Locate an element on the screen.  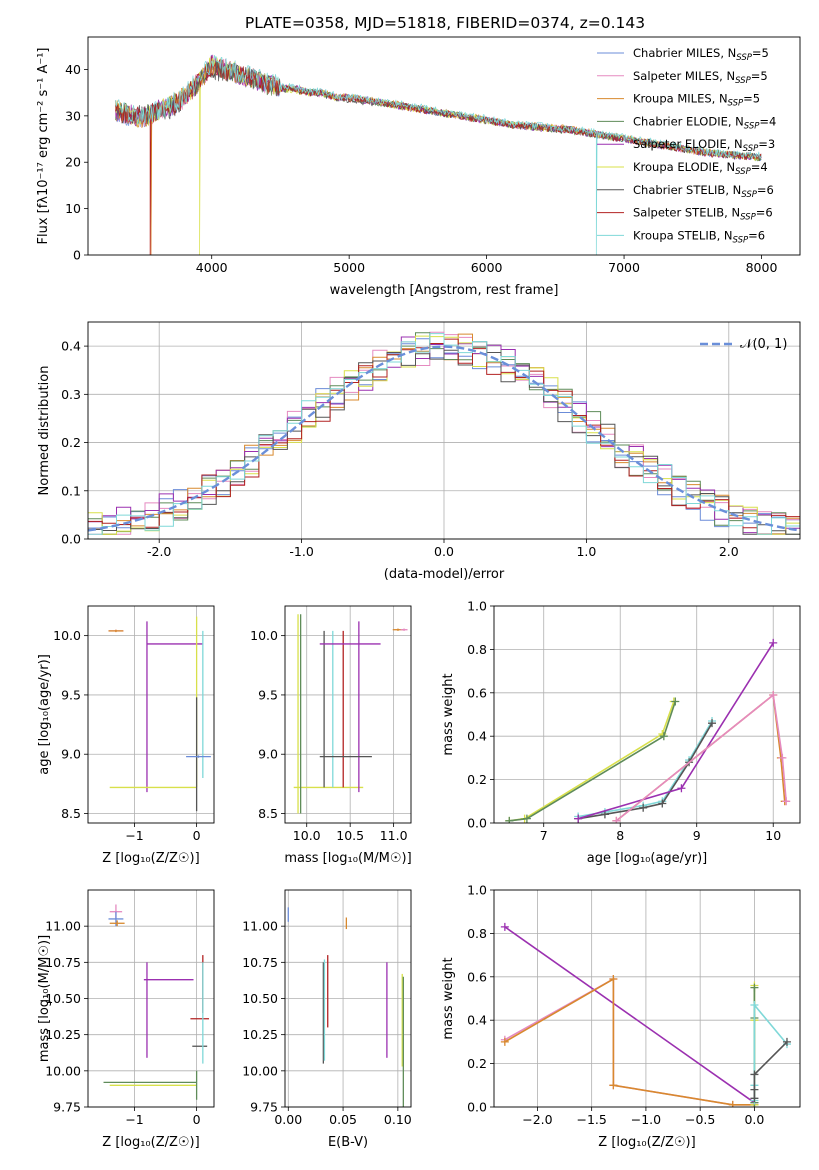
x-axis-label: mass [log₁₀(M/M☉)] is located at coordinates (347, 858).